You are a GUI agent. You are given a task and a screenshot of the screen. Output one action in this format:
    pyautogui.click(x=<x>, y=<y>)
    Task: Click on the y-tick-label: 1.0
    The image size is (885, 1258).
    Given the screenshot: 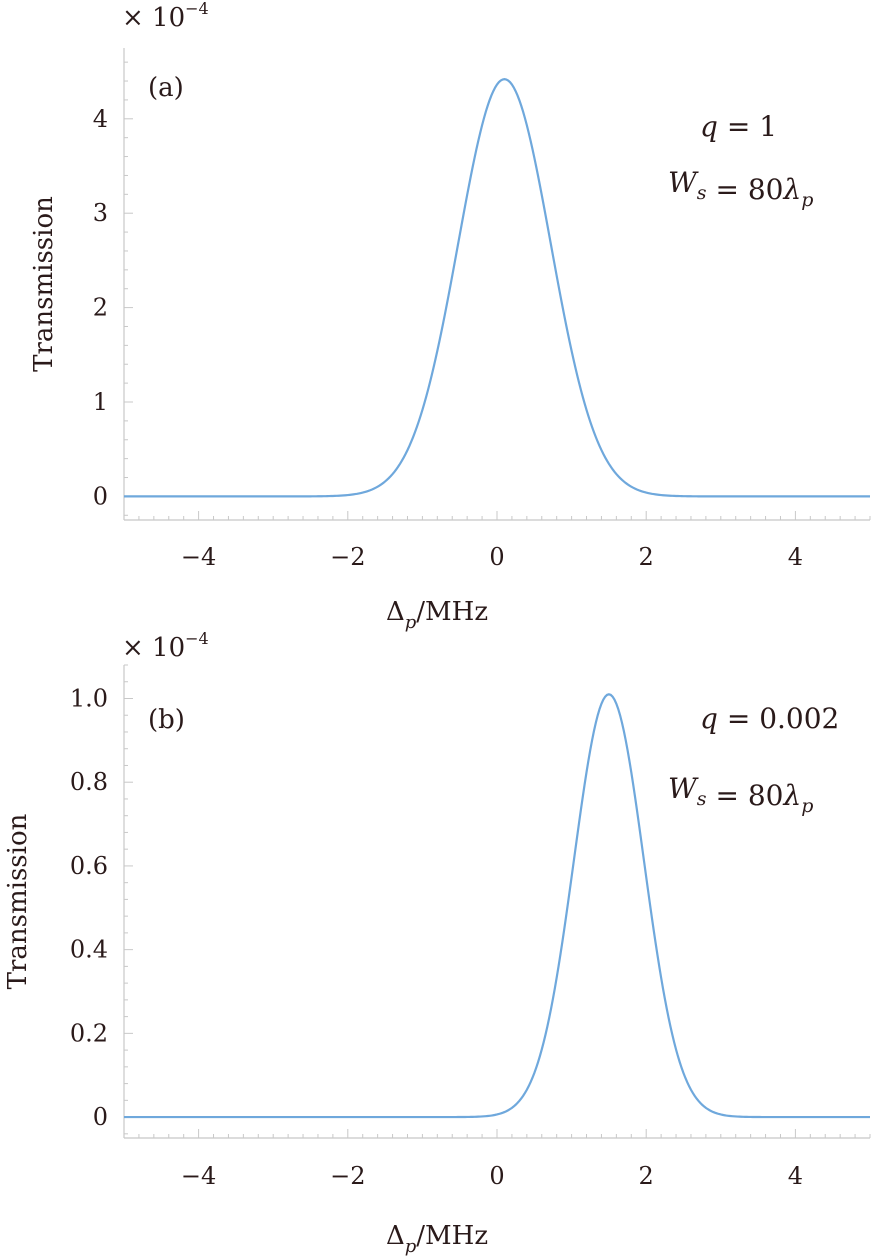 What is the action you would take?
    pyautogui.click(x=89, y=698)
    